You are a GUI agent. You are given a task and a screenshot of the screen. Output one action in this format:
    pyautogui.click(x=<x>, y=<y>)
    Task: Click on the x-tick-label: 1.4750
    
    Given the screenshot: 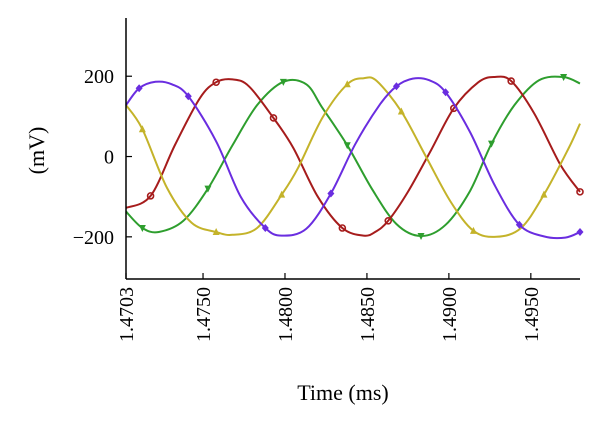 What is the action you would take?
    pyautogui.click(x=204, y=314)
    